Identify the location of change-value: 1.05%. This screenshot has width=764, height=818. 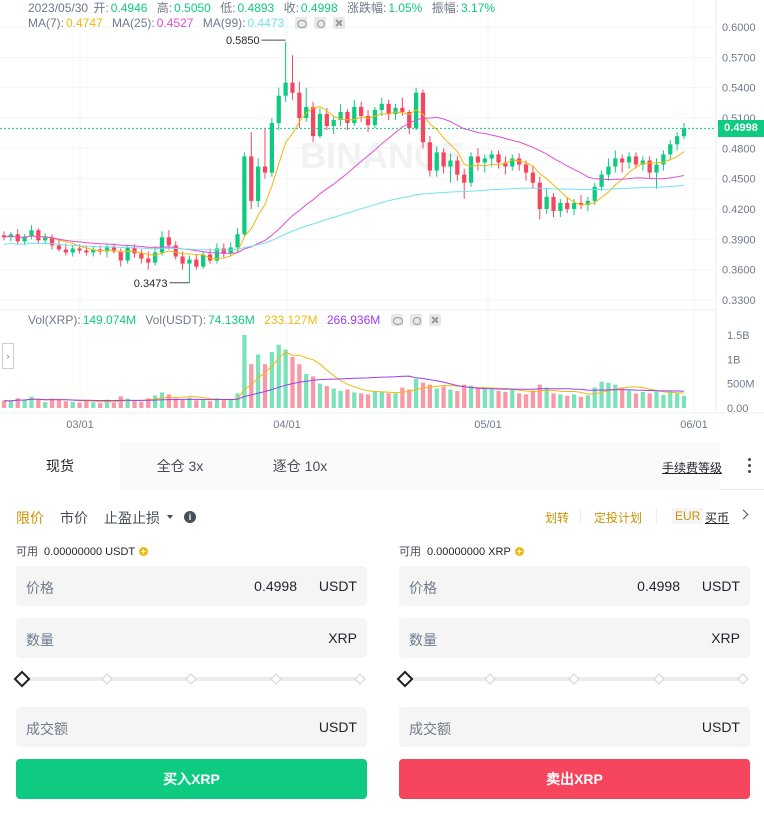
(405, 8).